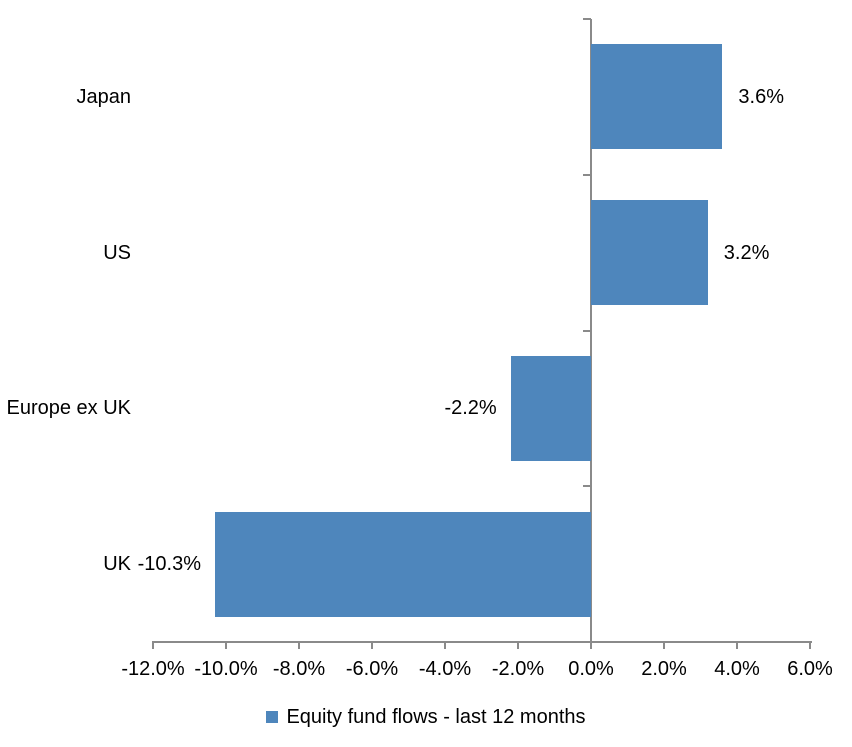 This screenshot has width=852, height=747. I want to click on value-axis-tick-label: -6.0%, so click(372, 669).